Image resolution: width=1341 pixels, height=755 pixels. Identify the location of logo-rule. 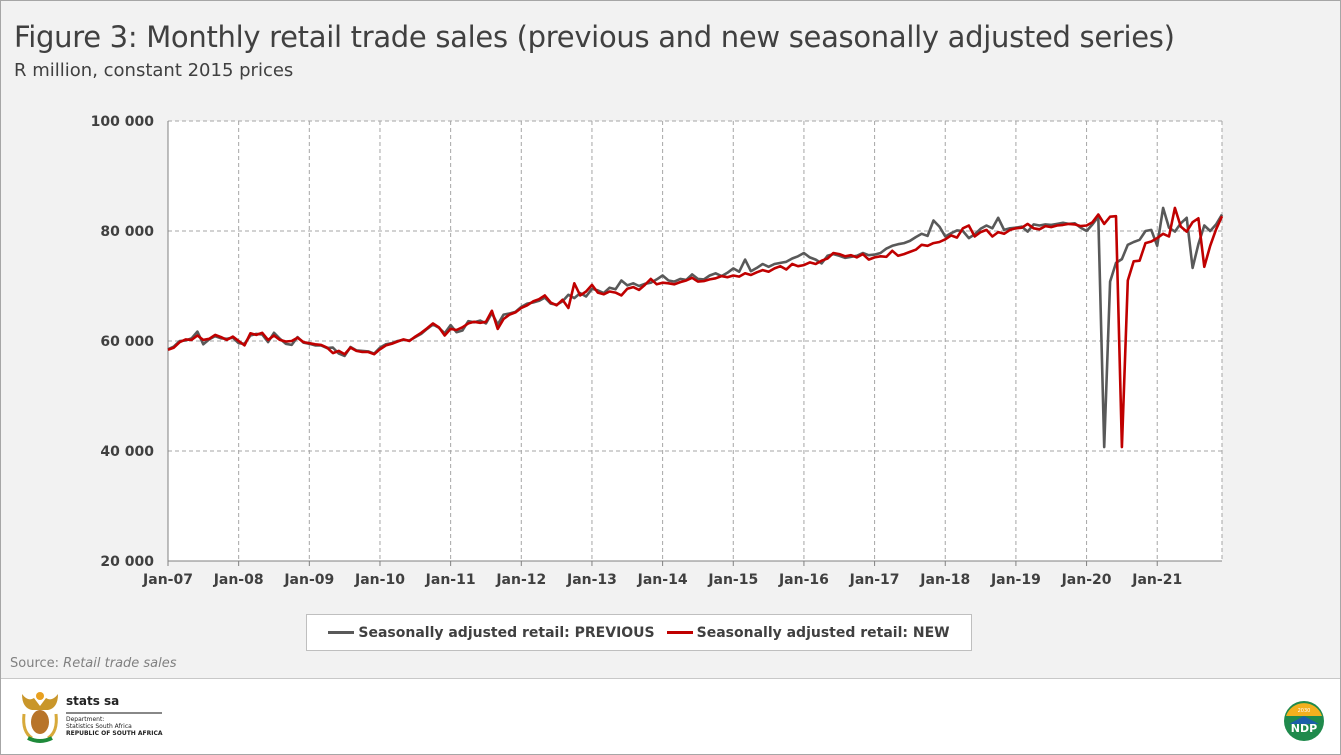
(114, 713).